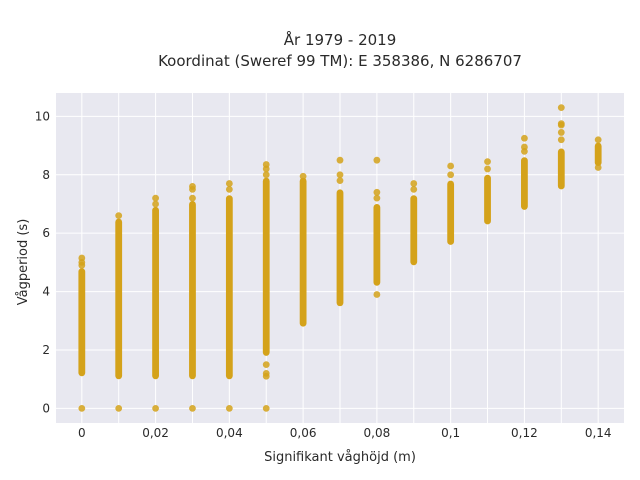 Image resolution: width=640 pixels, height=480 pixels. What do you see at coordinates (524, 433) in the screenshot?
I see `x-tick-label: 0,12` at bounding box center [524, 433].